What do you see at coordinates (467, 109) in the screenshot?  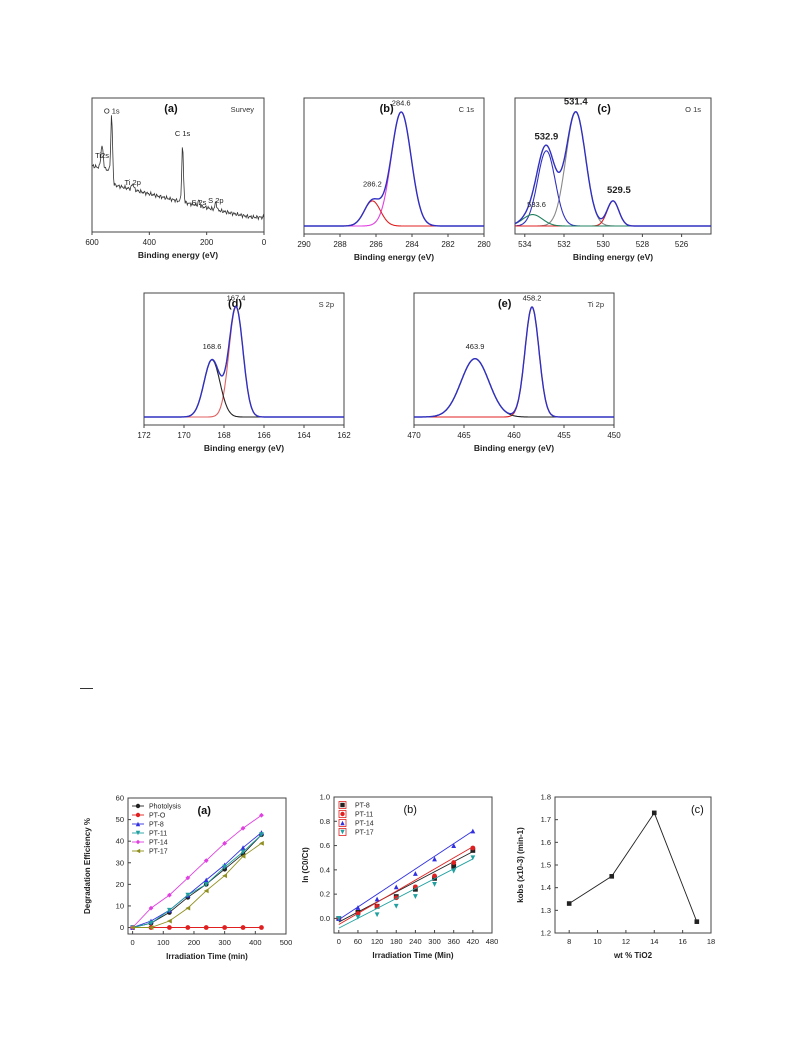 I see `spectrum-tag: C 1s` at bounding box center [467, 109].